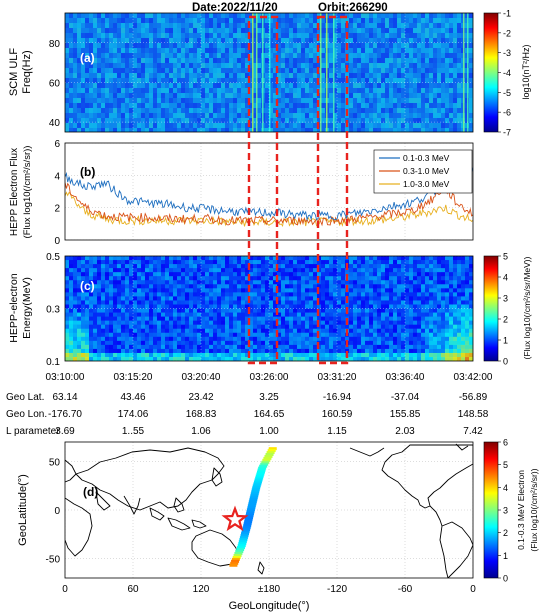 The image size is (550, 616). I want to click on map-colorbar, so click(491, 510).